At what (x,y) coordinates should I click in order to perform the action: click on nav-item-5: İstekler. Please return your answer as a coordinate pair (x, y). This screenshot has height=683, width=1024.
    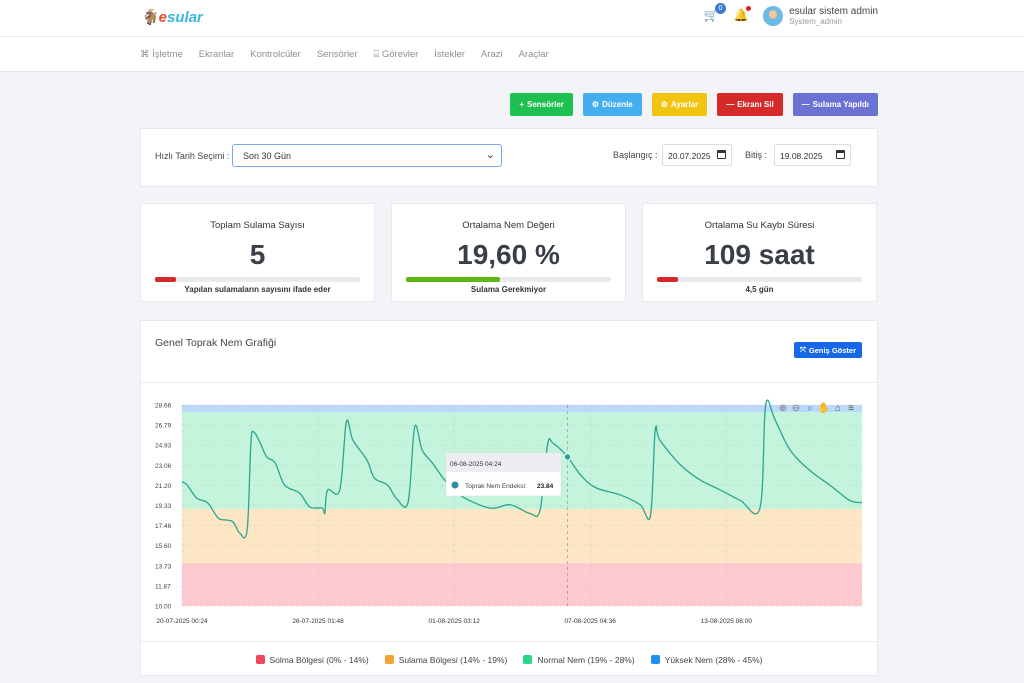
    Looking at the image, I should click on (449, 54).